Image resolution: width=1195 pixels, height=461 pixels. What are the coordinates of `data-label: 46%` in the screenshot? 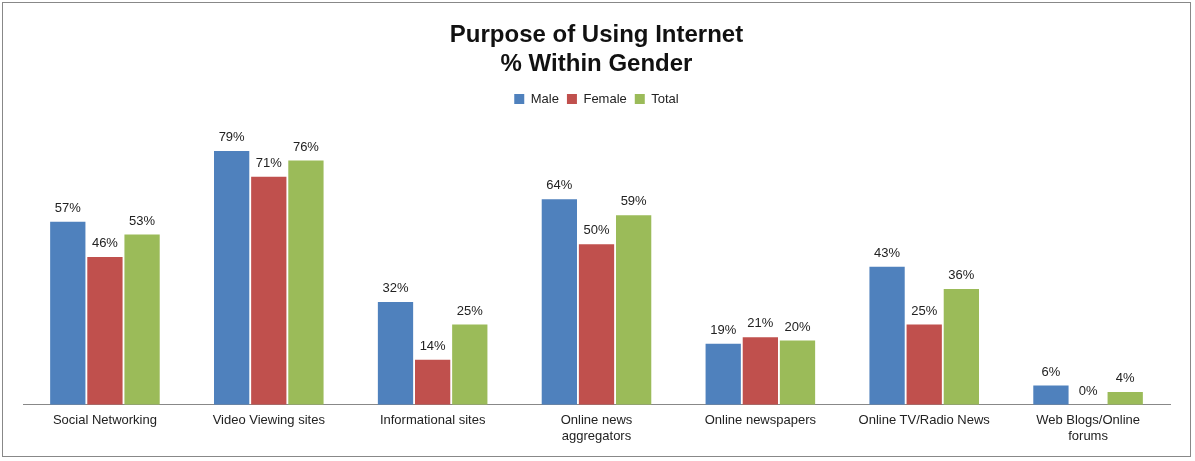 It's located at (105, 243).